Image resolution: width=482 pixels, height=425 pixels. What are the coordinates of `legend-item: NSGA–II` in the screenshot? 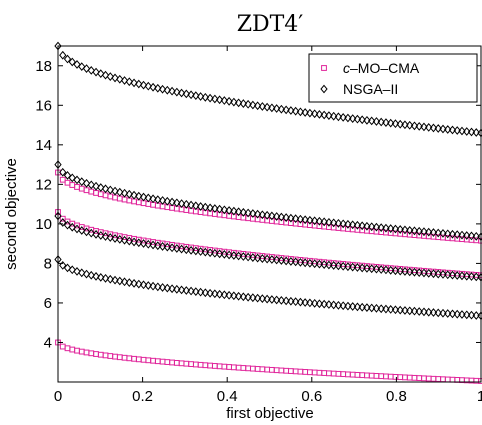 It's located at (359, 89).